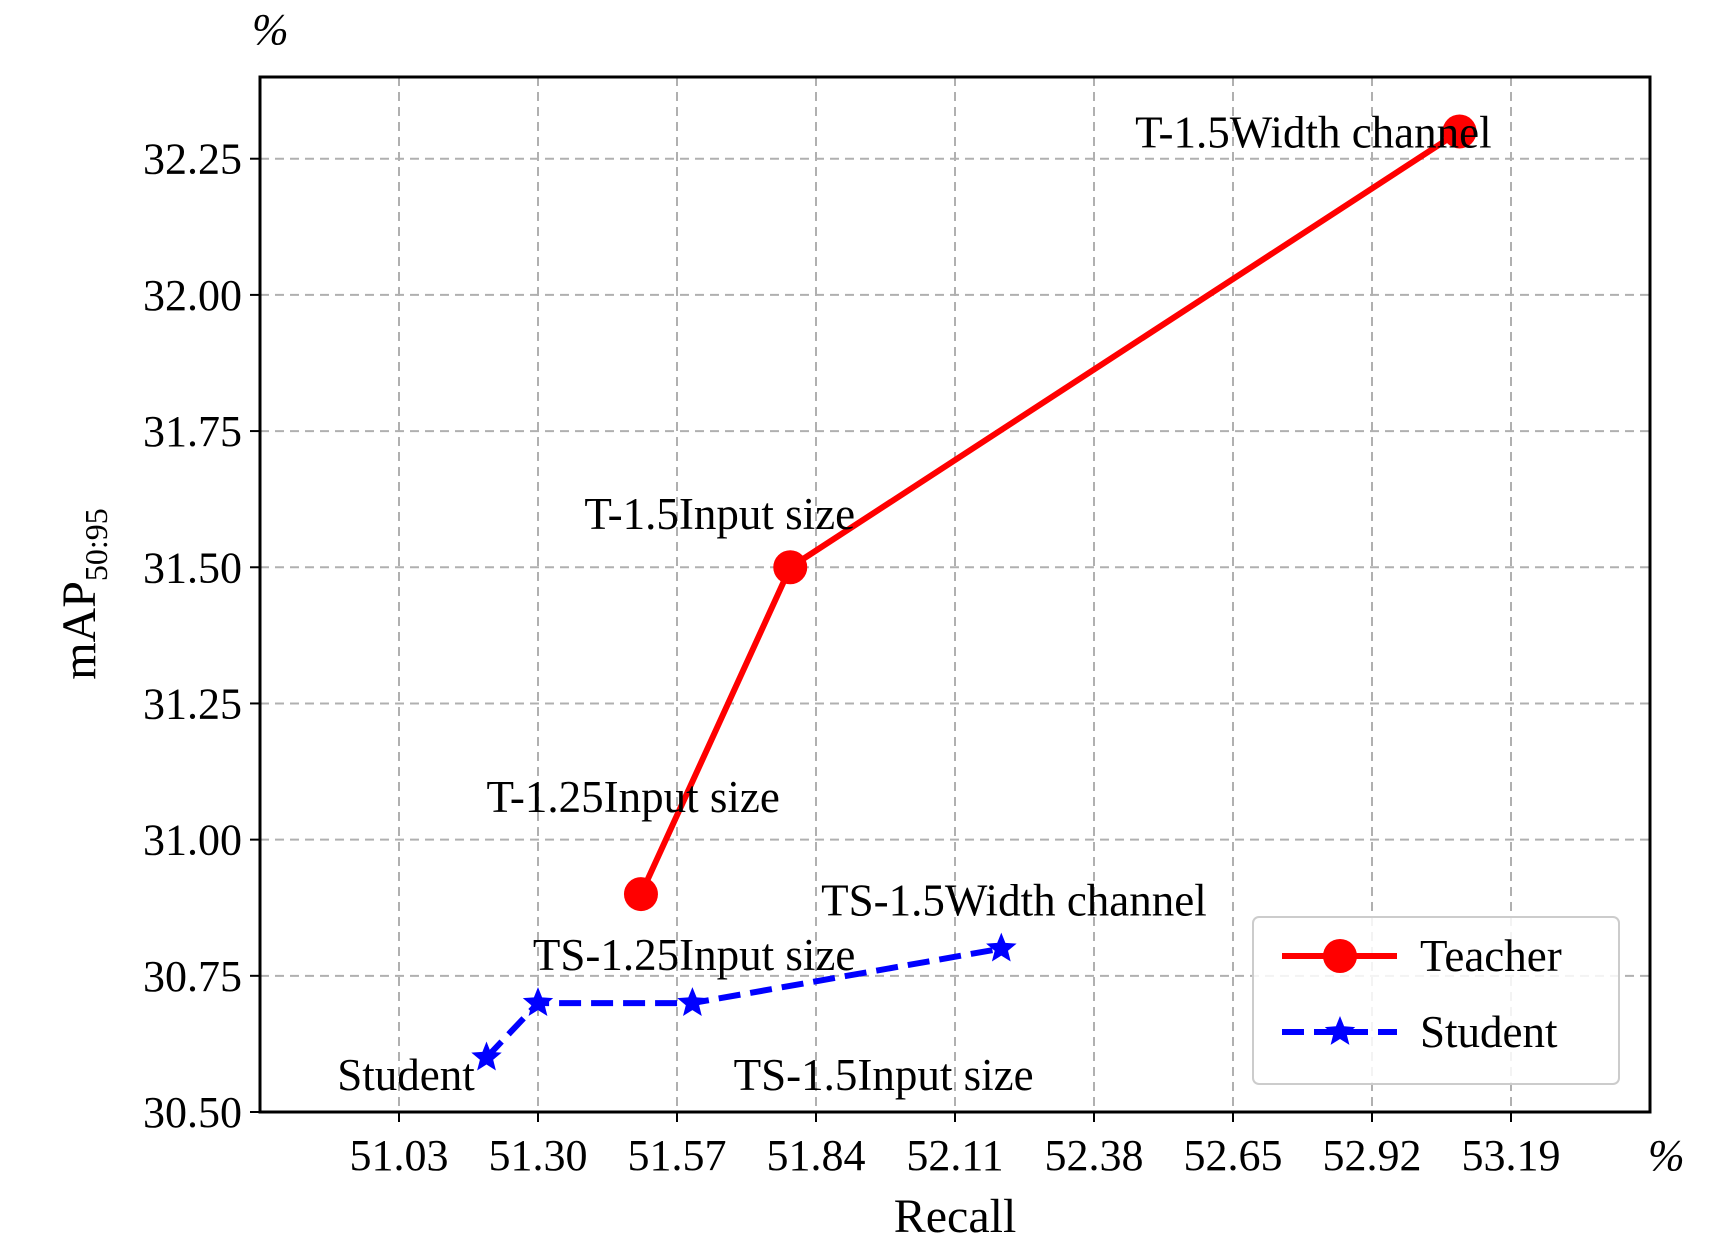  I want to click on legend-student-label: Student, so click(1489, 1032).